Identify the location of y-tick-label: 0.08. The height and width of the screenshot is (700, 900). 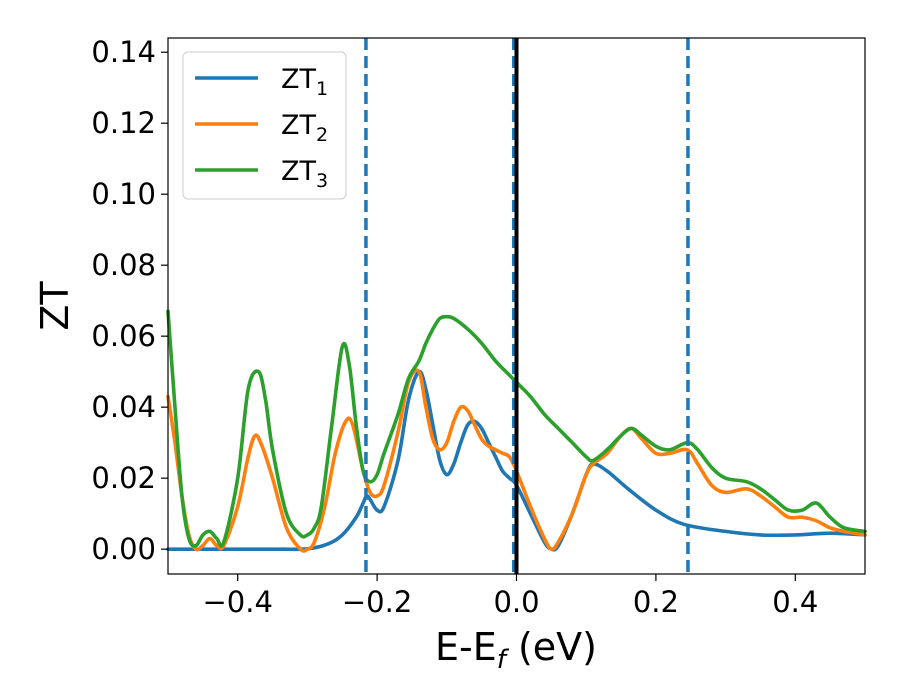
(123, 265).